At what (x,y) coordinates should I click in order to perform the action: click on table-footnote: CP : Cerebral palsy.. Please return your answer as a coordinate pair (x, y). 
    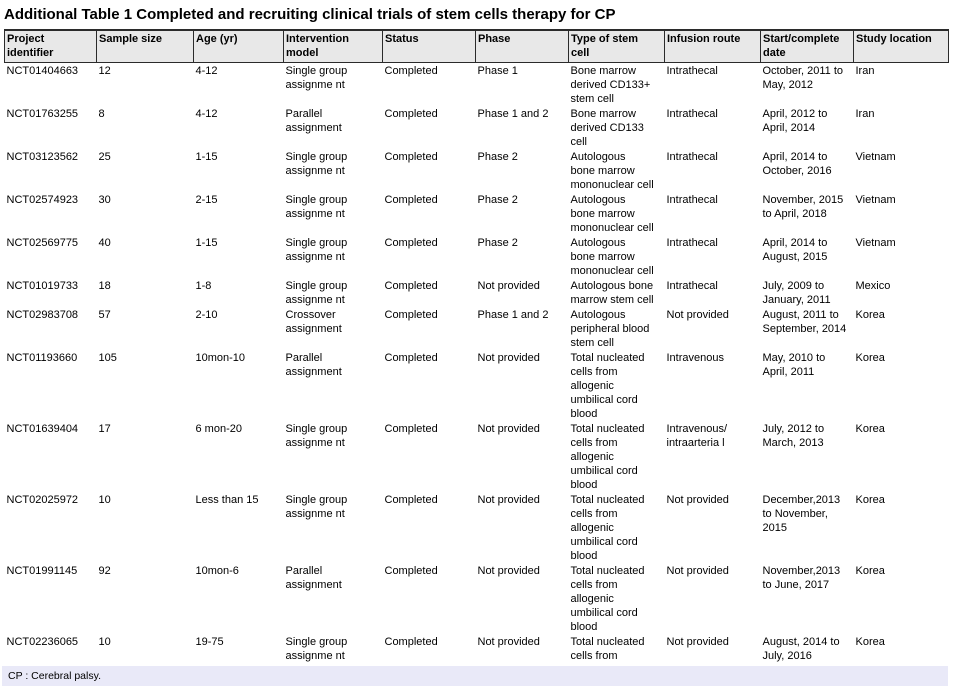
    Looking at the image, I should click on (475, 676).